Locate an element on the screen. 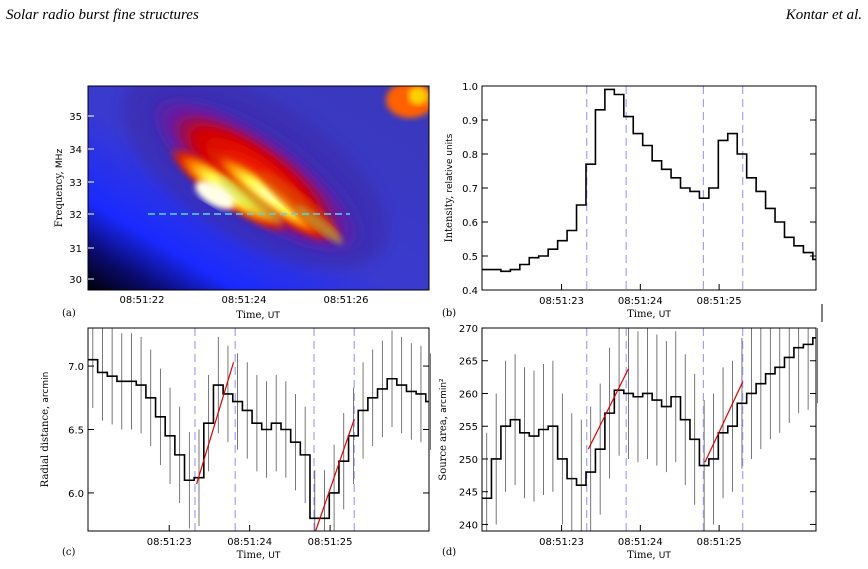 The image size is (868, 569). panel-a-ylabel: Frequency, MHz is located at coordinates (59, 188).